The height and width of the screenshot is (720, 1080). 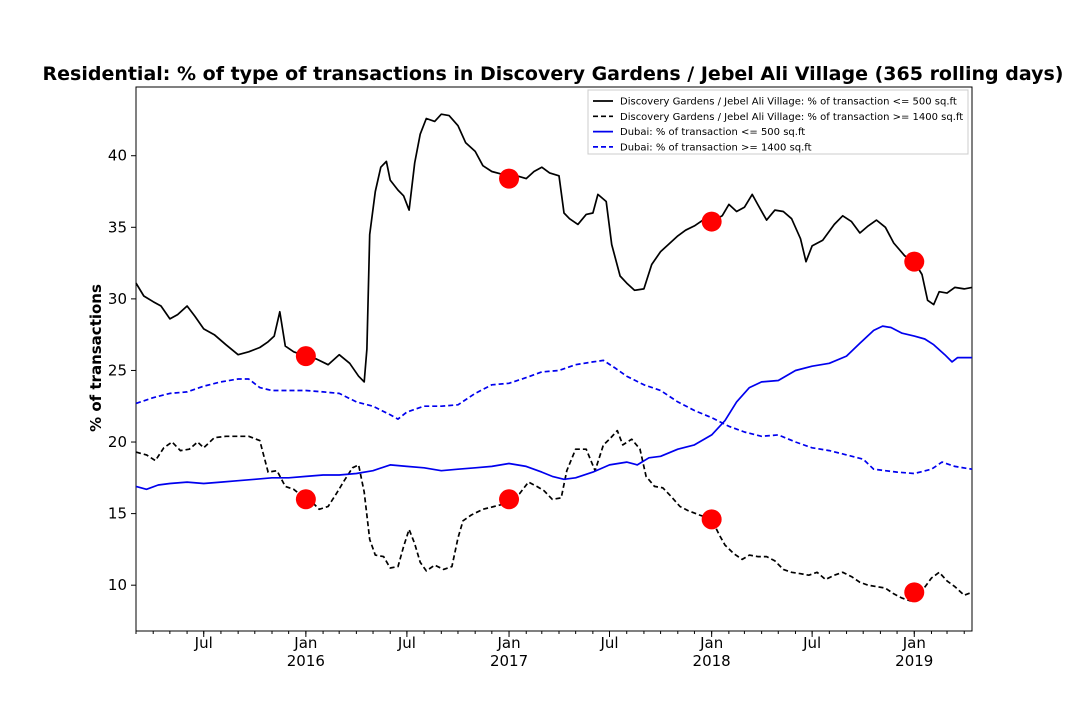 I want to click on legend-label: Dubai: % of transaction <= 500 sq.ft, so click(x=712, y=132).